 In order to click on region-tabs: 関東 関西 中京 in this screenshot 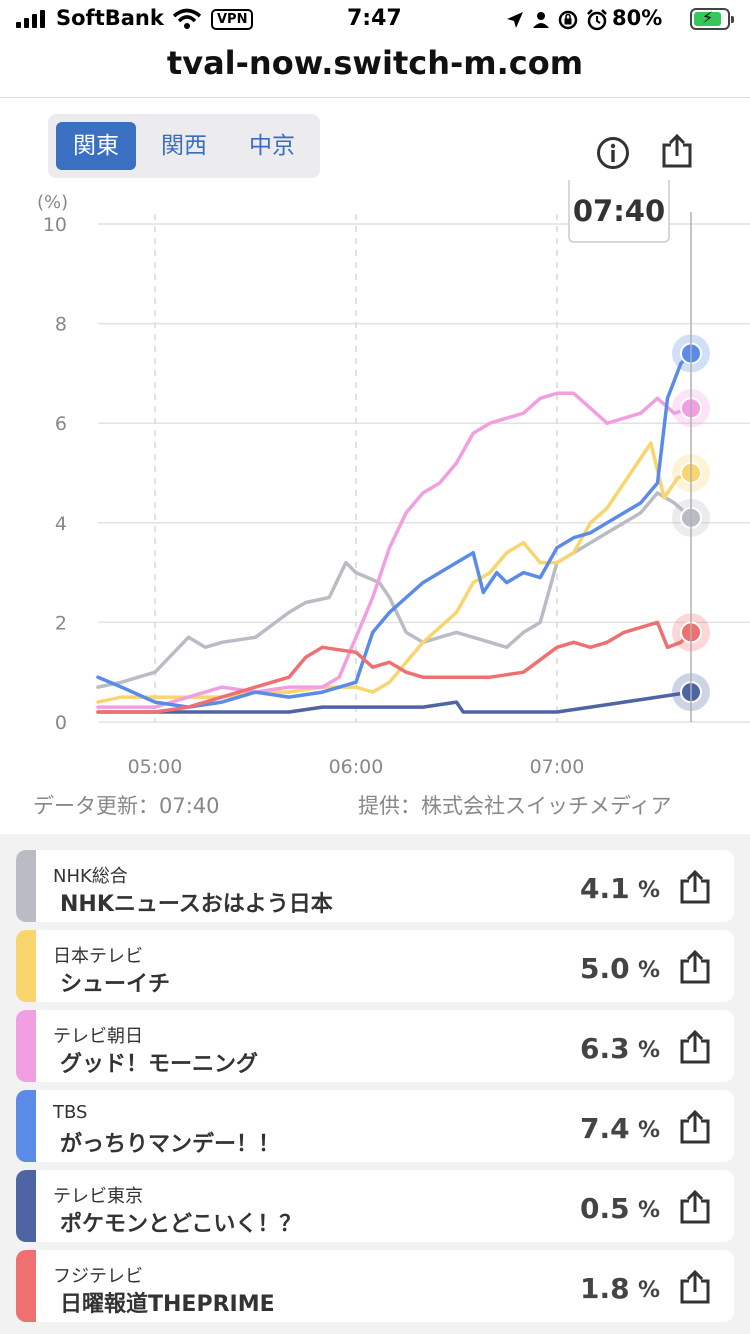, I will do `click(184, 146)`.